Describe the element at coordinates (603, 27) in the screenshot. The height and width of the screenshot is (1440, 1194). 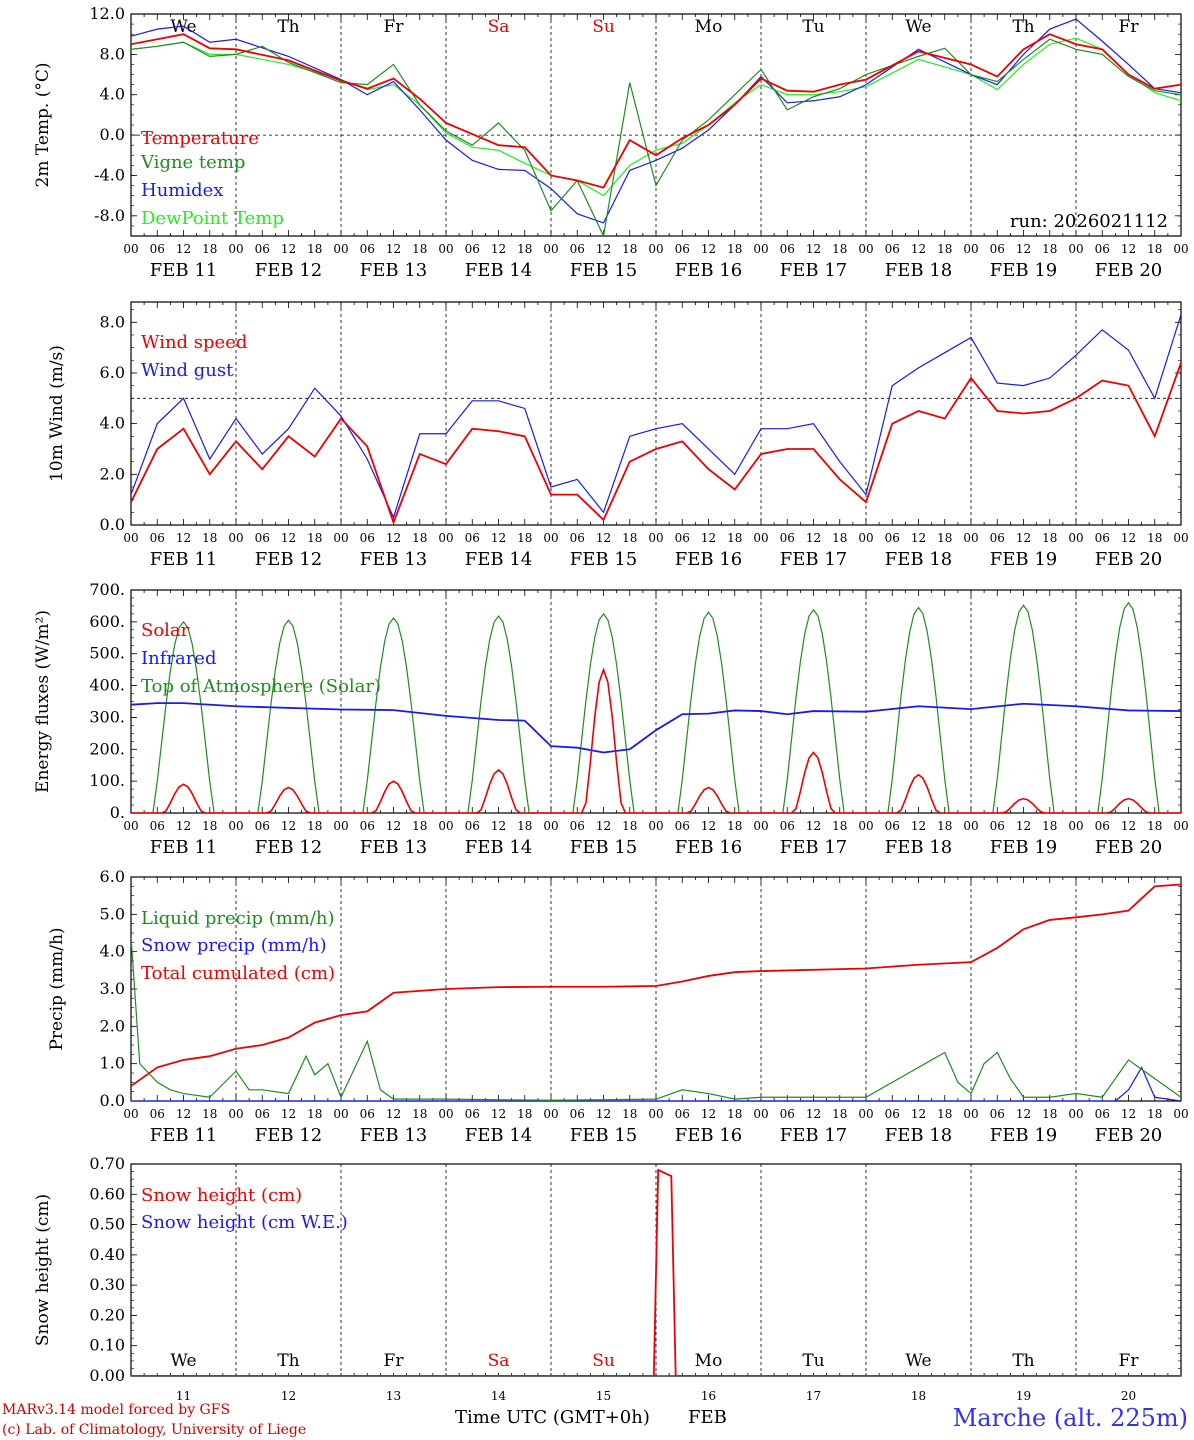
I see `weekday-label: Su` at that location.